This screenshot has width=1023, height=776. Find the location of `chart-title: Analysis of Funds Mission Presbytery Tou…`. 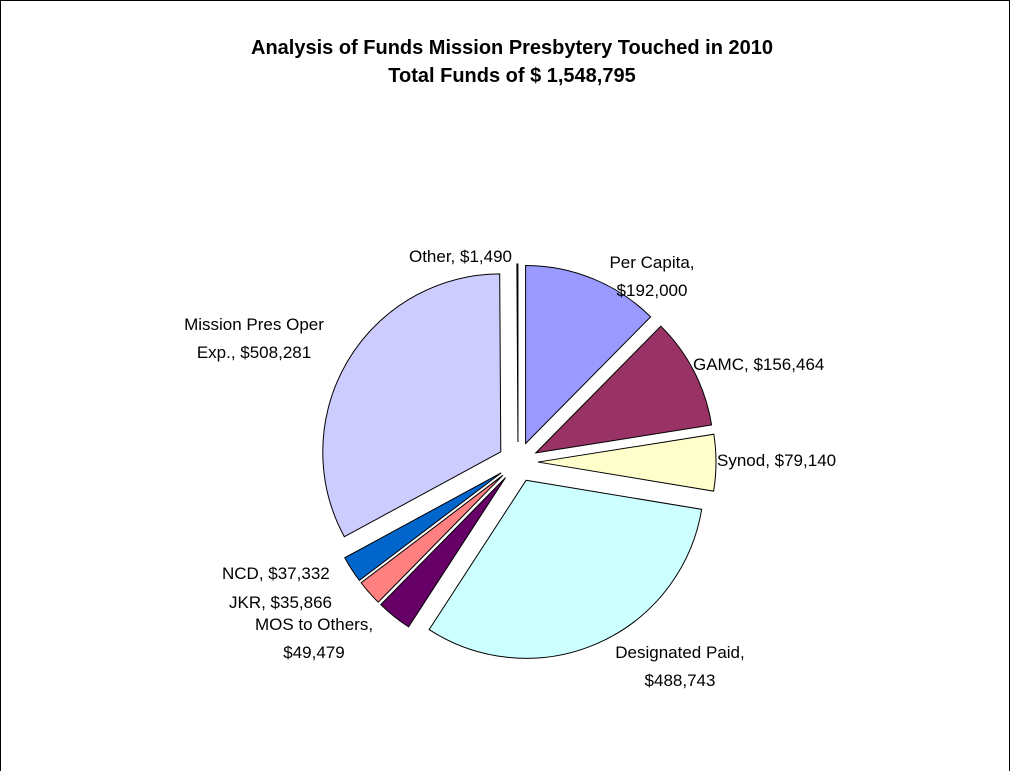

chart-title: Analysis of Funds Mission Presbytery Tou… is located at coordinates (512, 48).